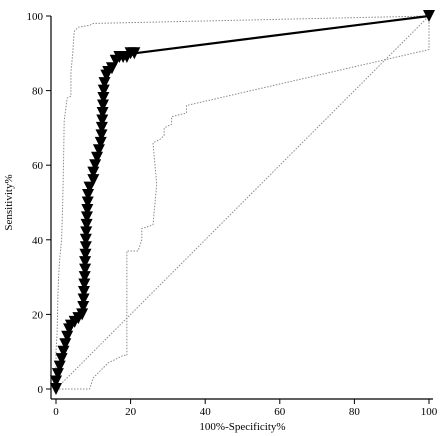 The image size is (446, 436). Describe the element at coordinates (9, 202) in the screenshot. I see `y-axis-title: Sensitivity%` at that location.